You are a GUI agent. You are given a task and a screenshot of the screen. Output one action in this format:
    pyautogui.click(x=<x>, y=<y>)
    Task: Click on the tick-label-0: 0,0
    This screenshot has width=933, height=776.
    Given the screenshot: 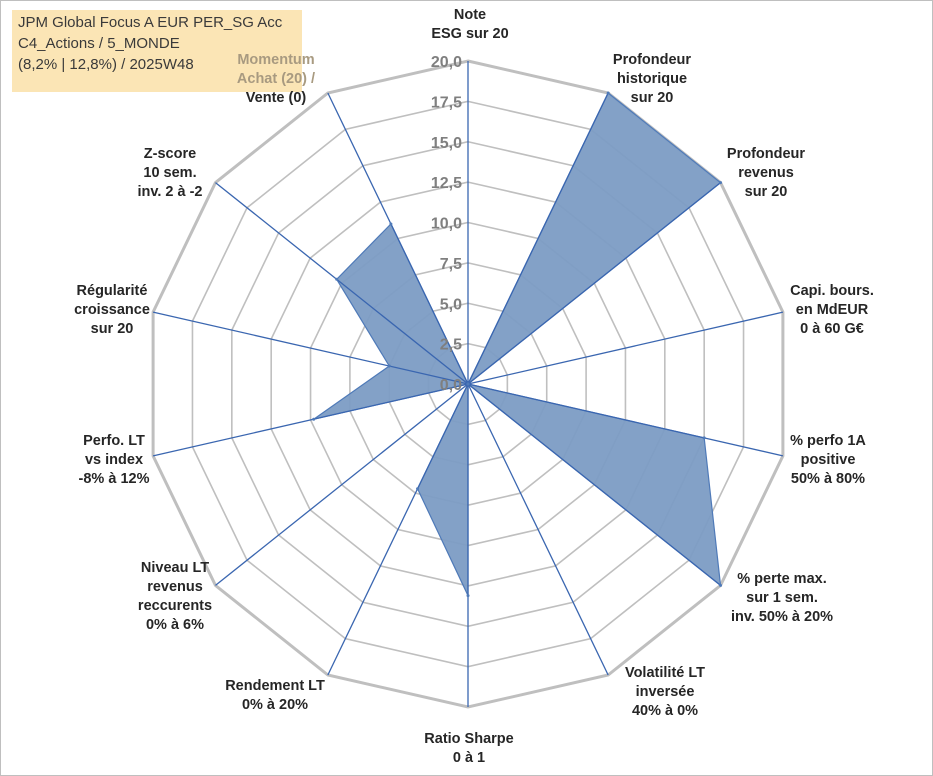 What is the action you would take?
    pyautogui.click(x=451, y=385)
    